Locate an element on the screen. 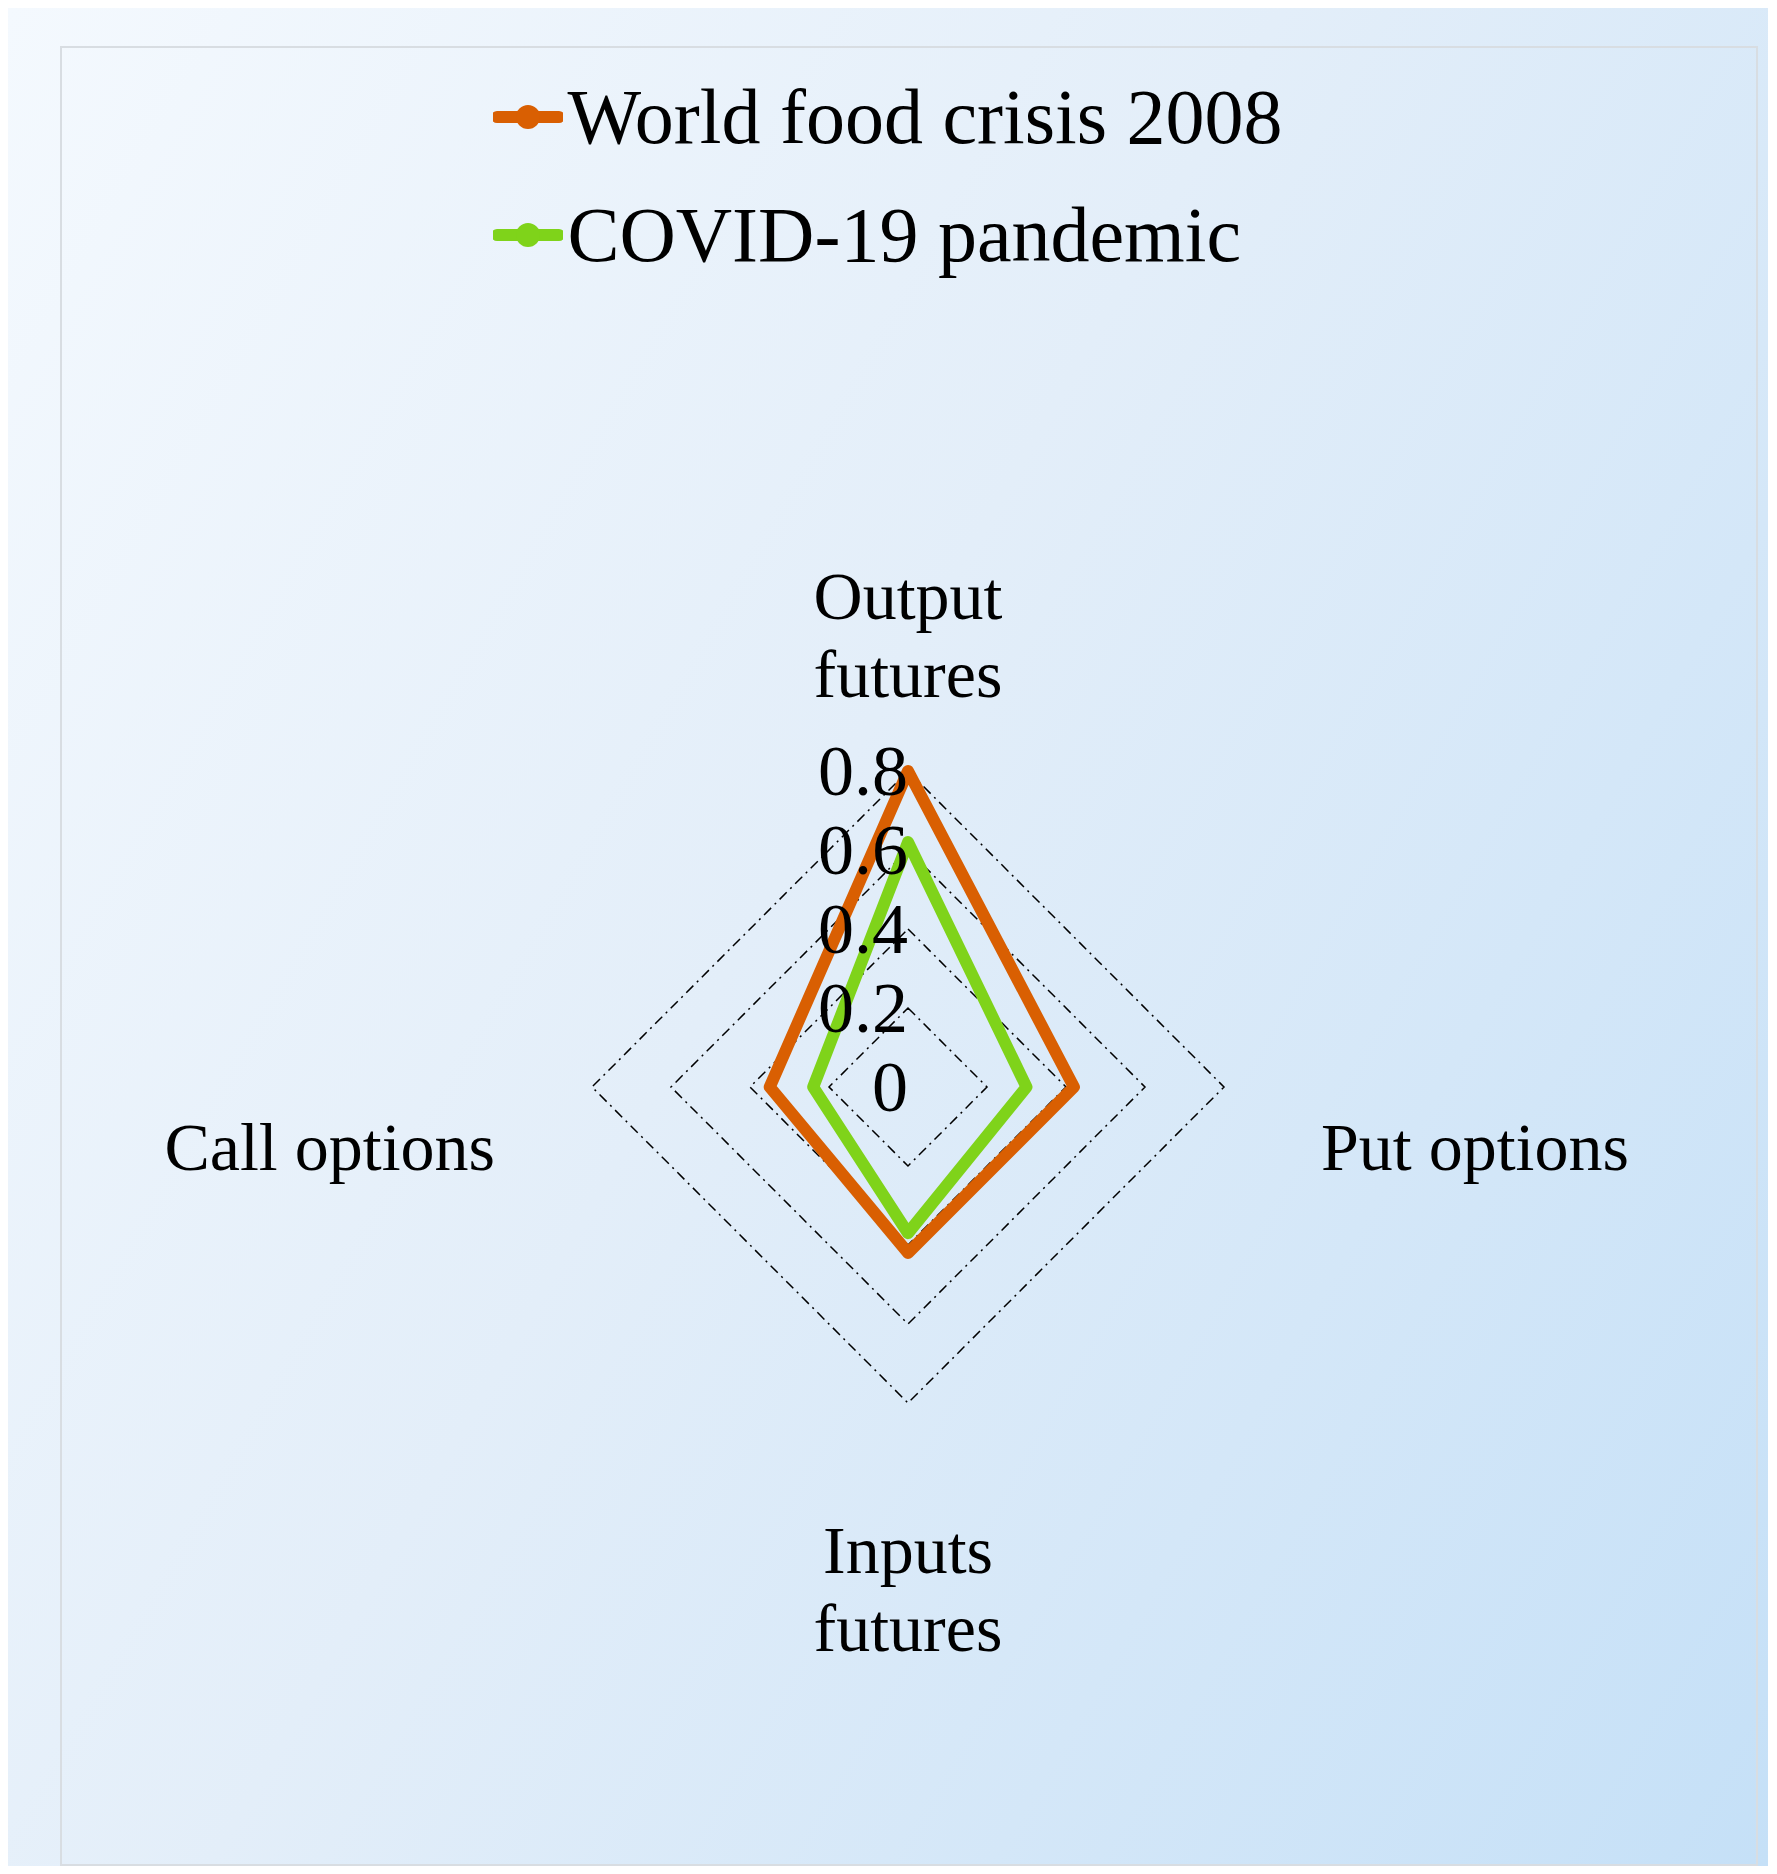 The height and width of the screenshot is (1874, 1777). spoke-label: Call options is located at coordinates (329, 1147).